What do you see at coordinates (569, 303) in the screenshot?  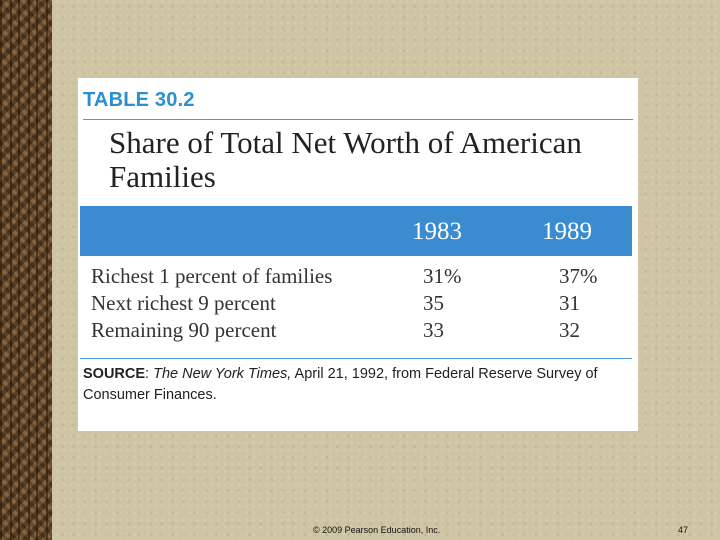 I see `cell-1989: 31` at bounding box center [569, 303].